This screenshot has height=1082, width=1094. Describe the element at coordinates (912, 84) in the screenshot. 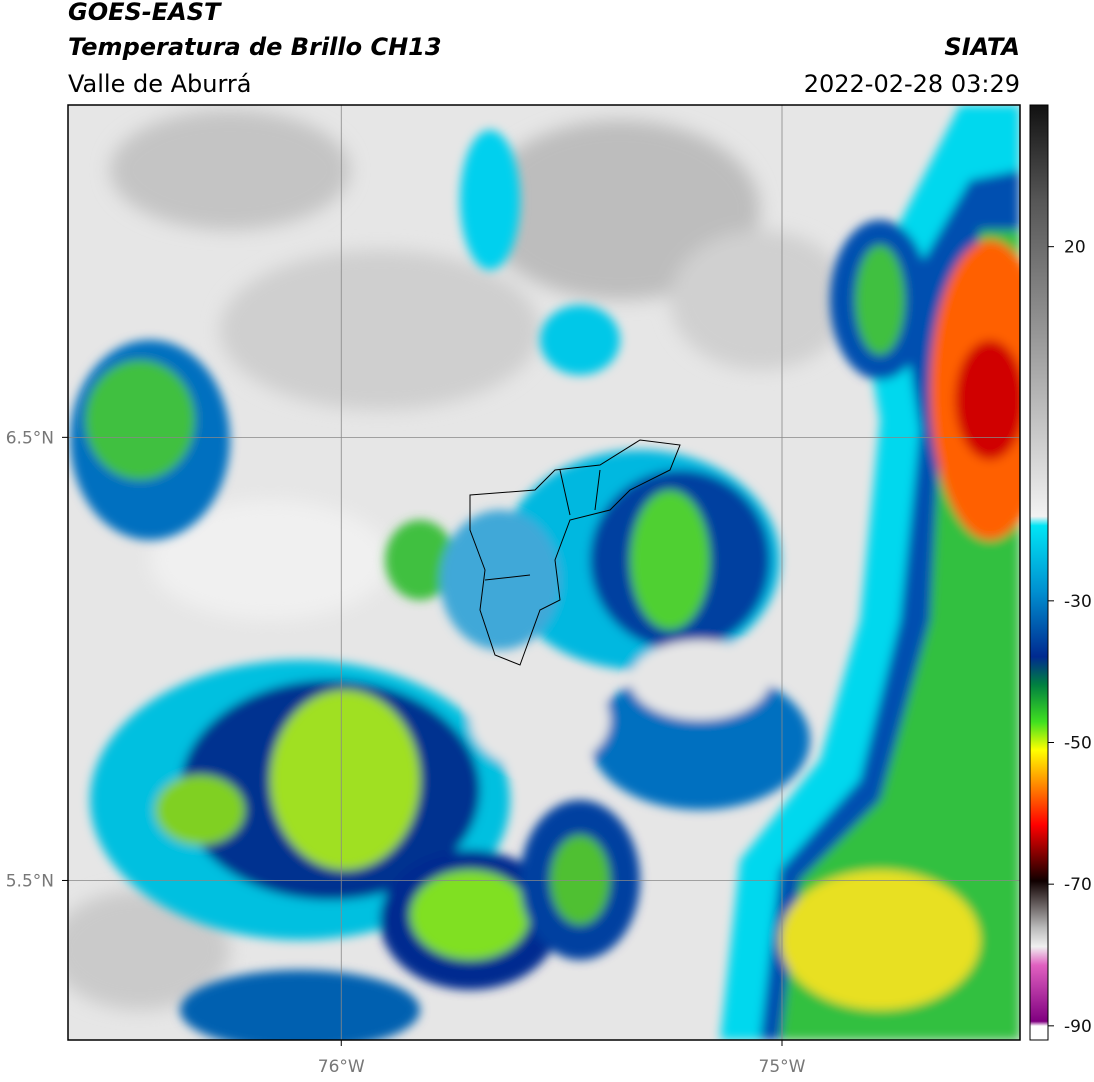

I see `datetime: 2022-02-28 03:29` at that location.